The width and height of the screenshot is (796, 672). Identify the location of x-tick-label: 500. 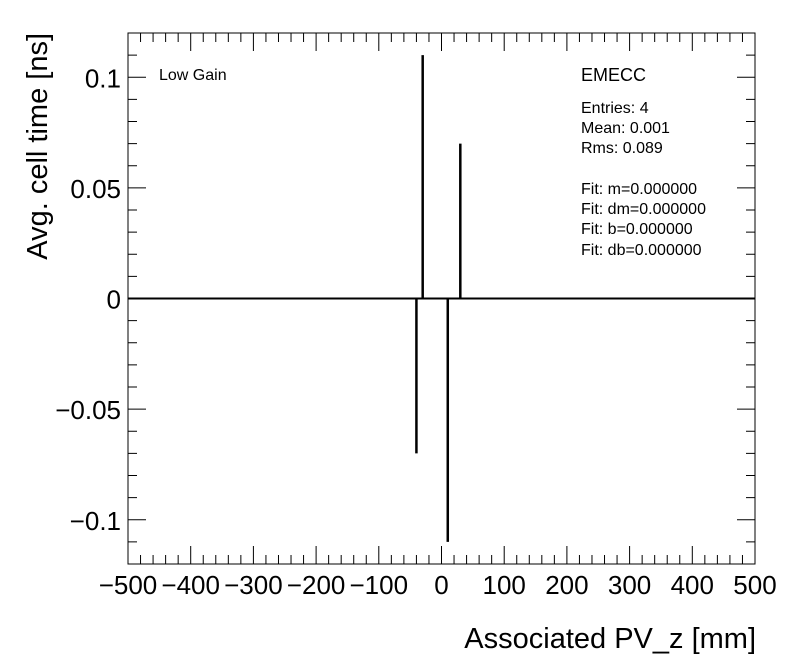
(754, 585).